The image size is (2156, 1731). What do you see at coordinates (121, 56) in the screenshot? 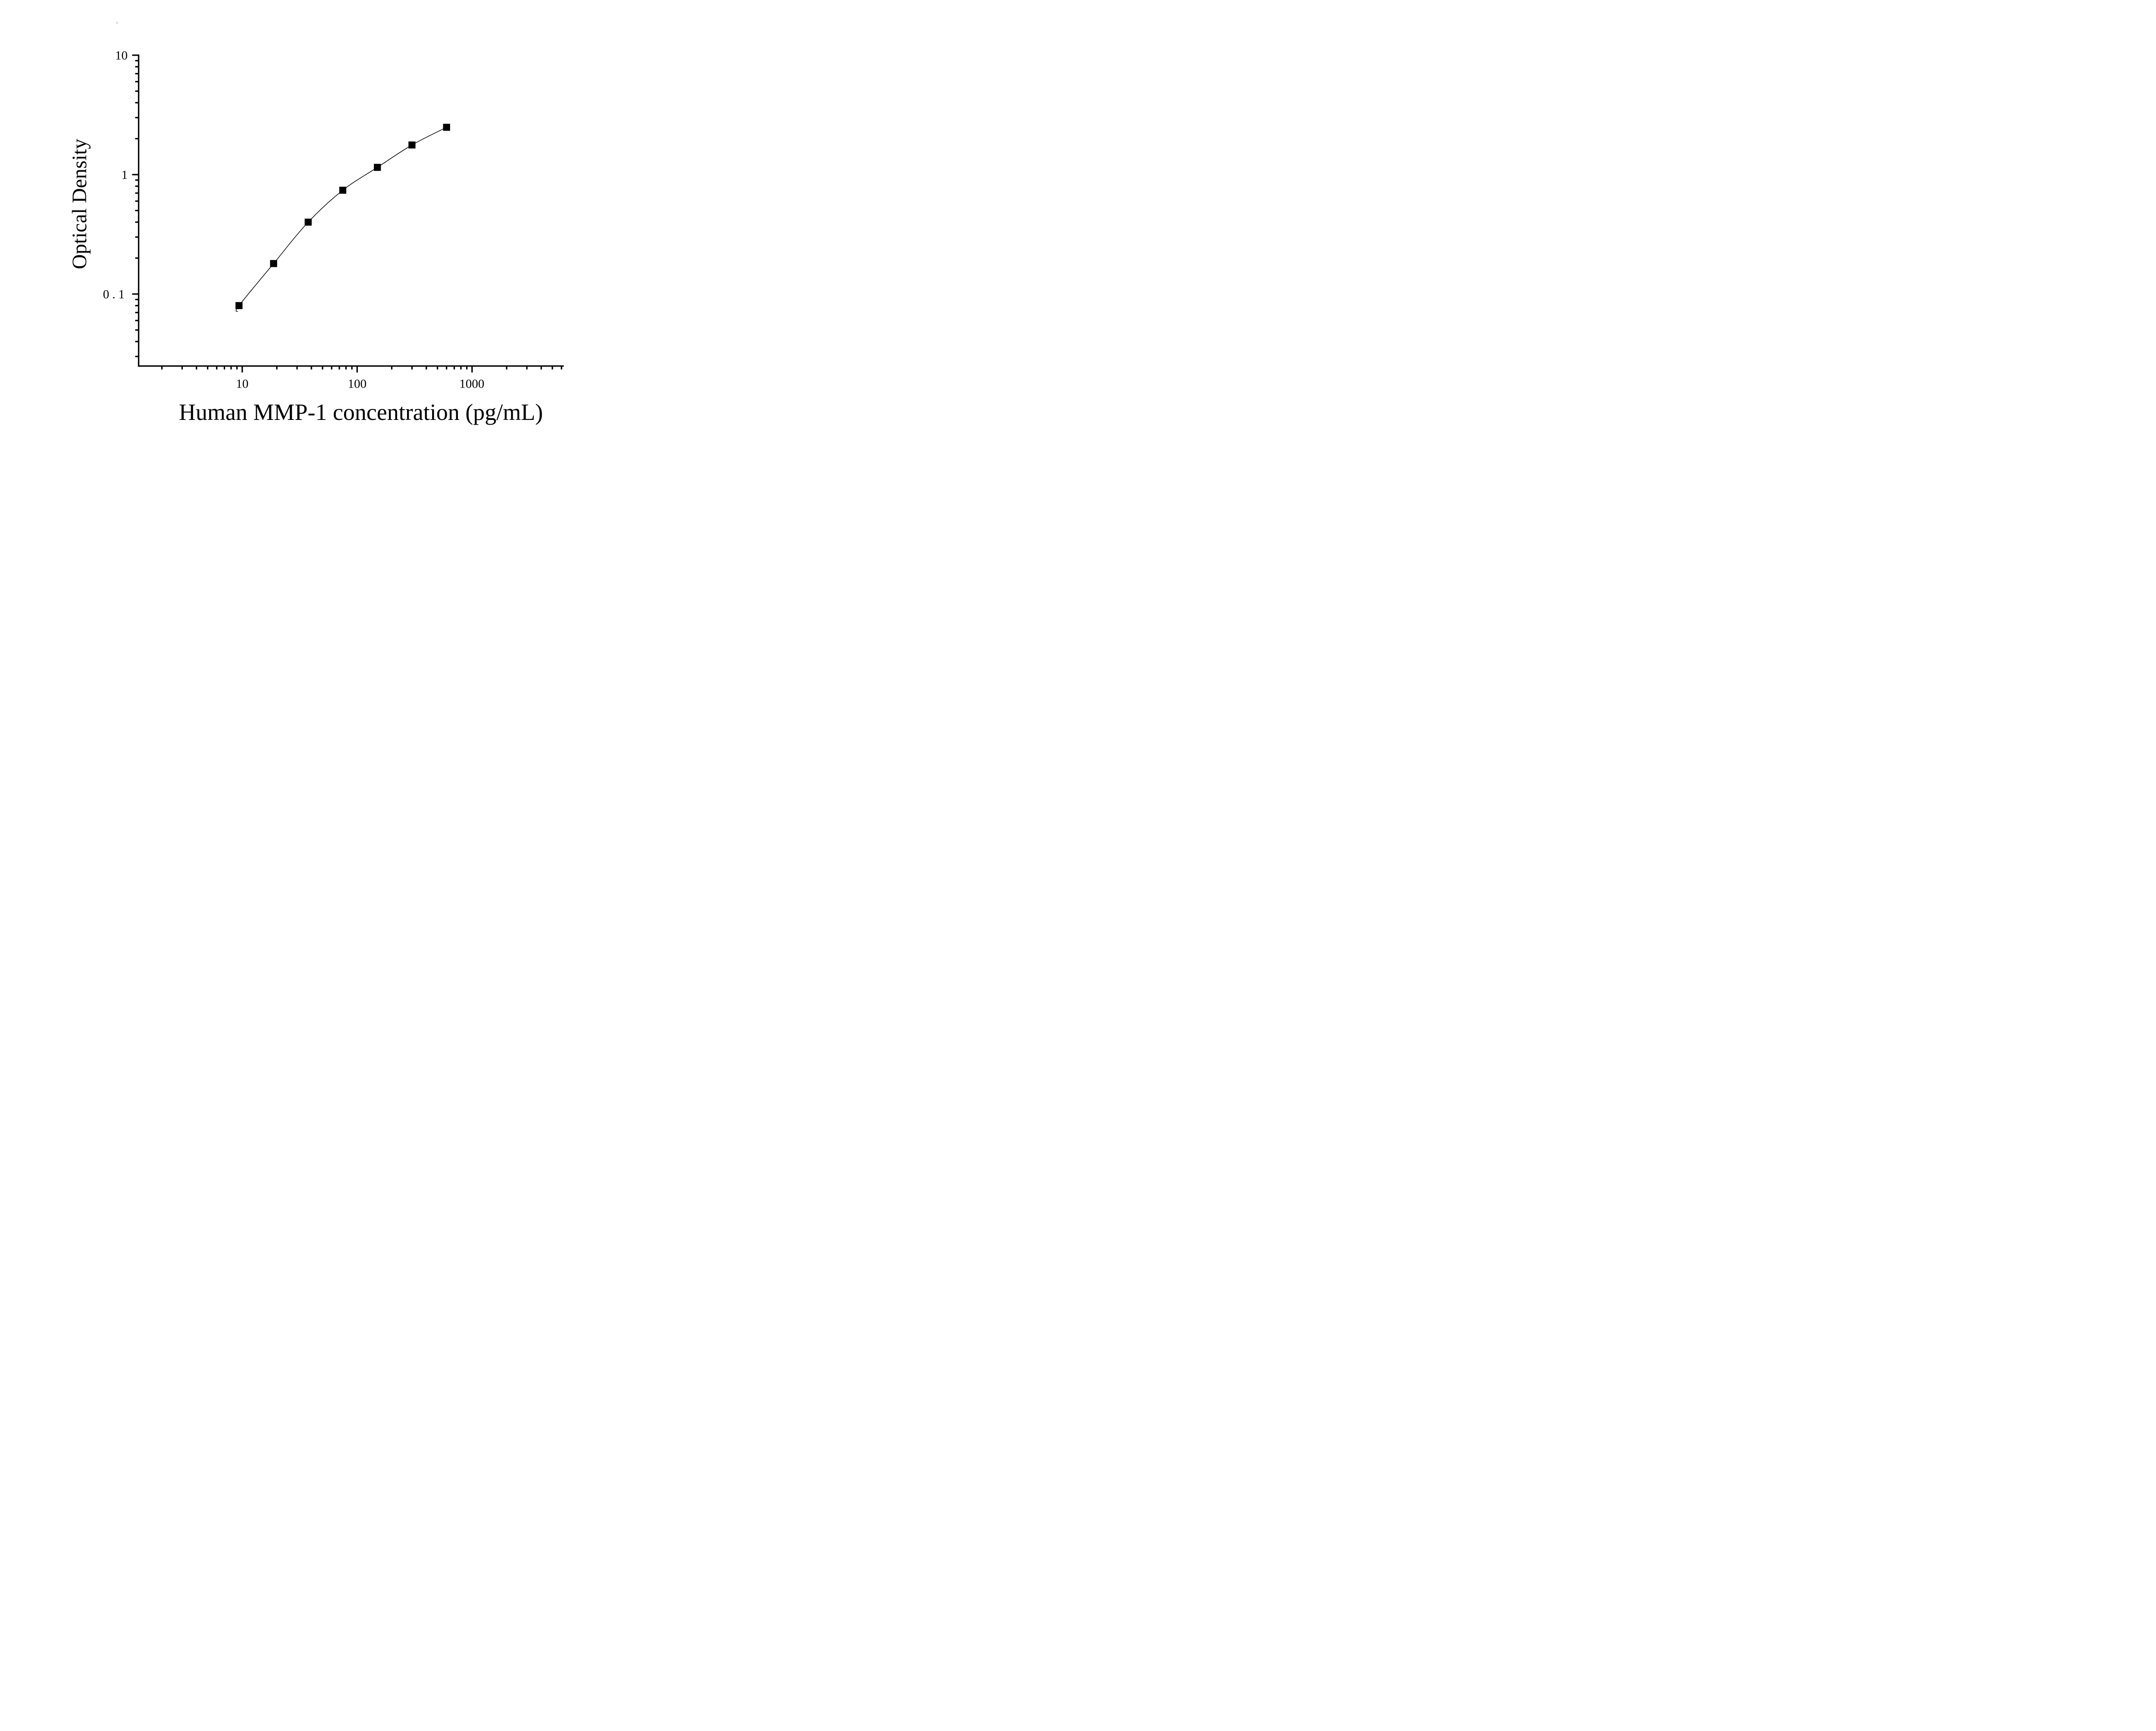
I see `y-tick-label-10: 10` at bounding box center [121, 56].